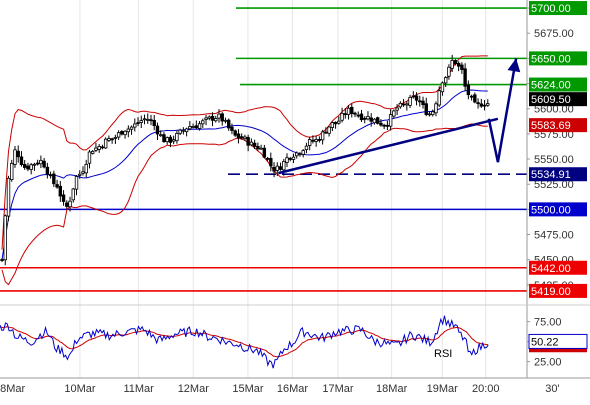  I want to click on rsi-value-tag-text: 50.22, so click(545, 342).